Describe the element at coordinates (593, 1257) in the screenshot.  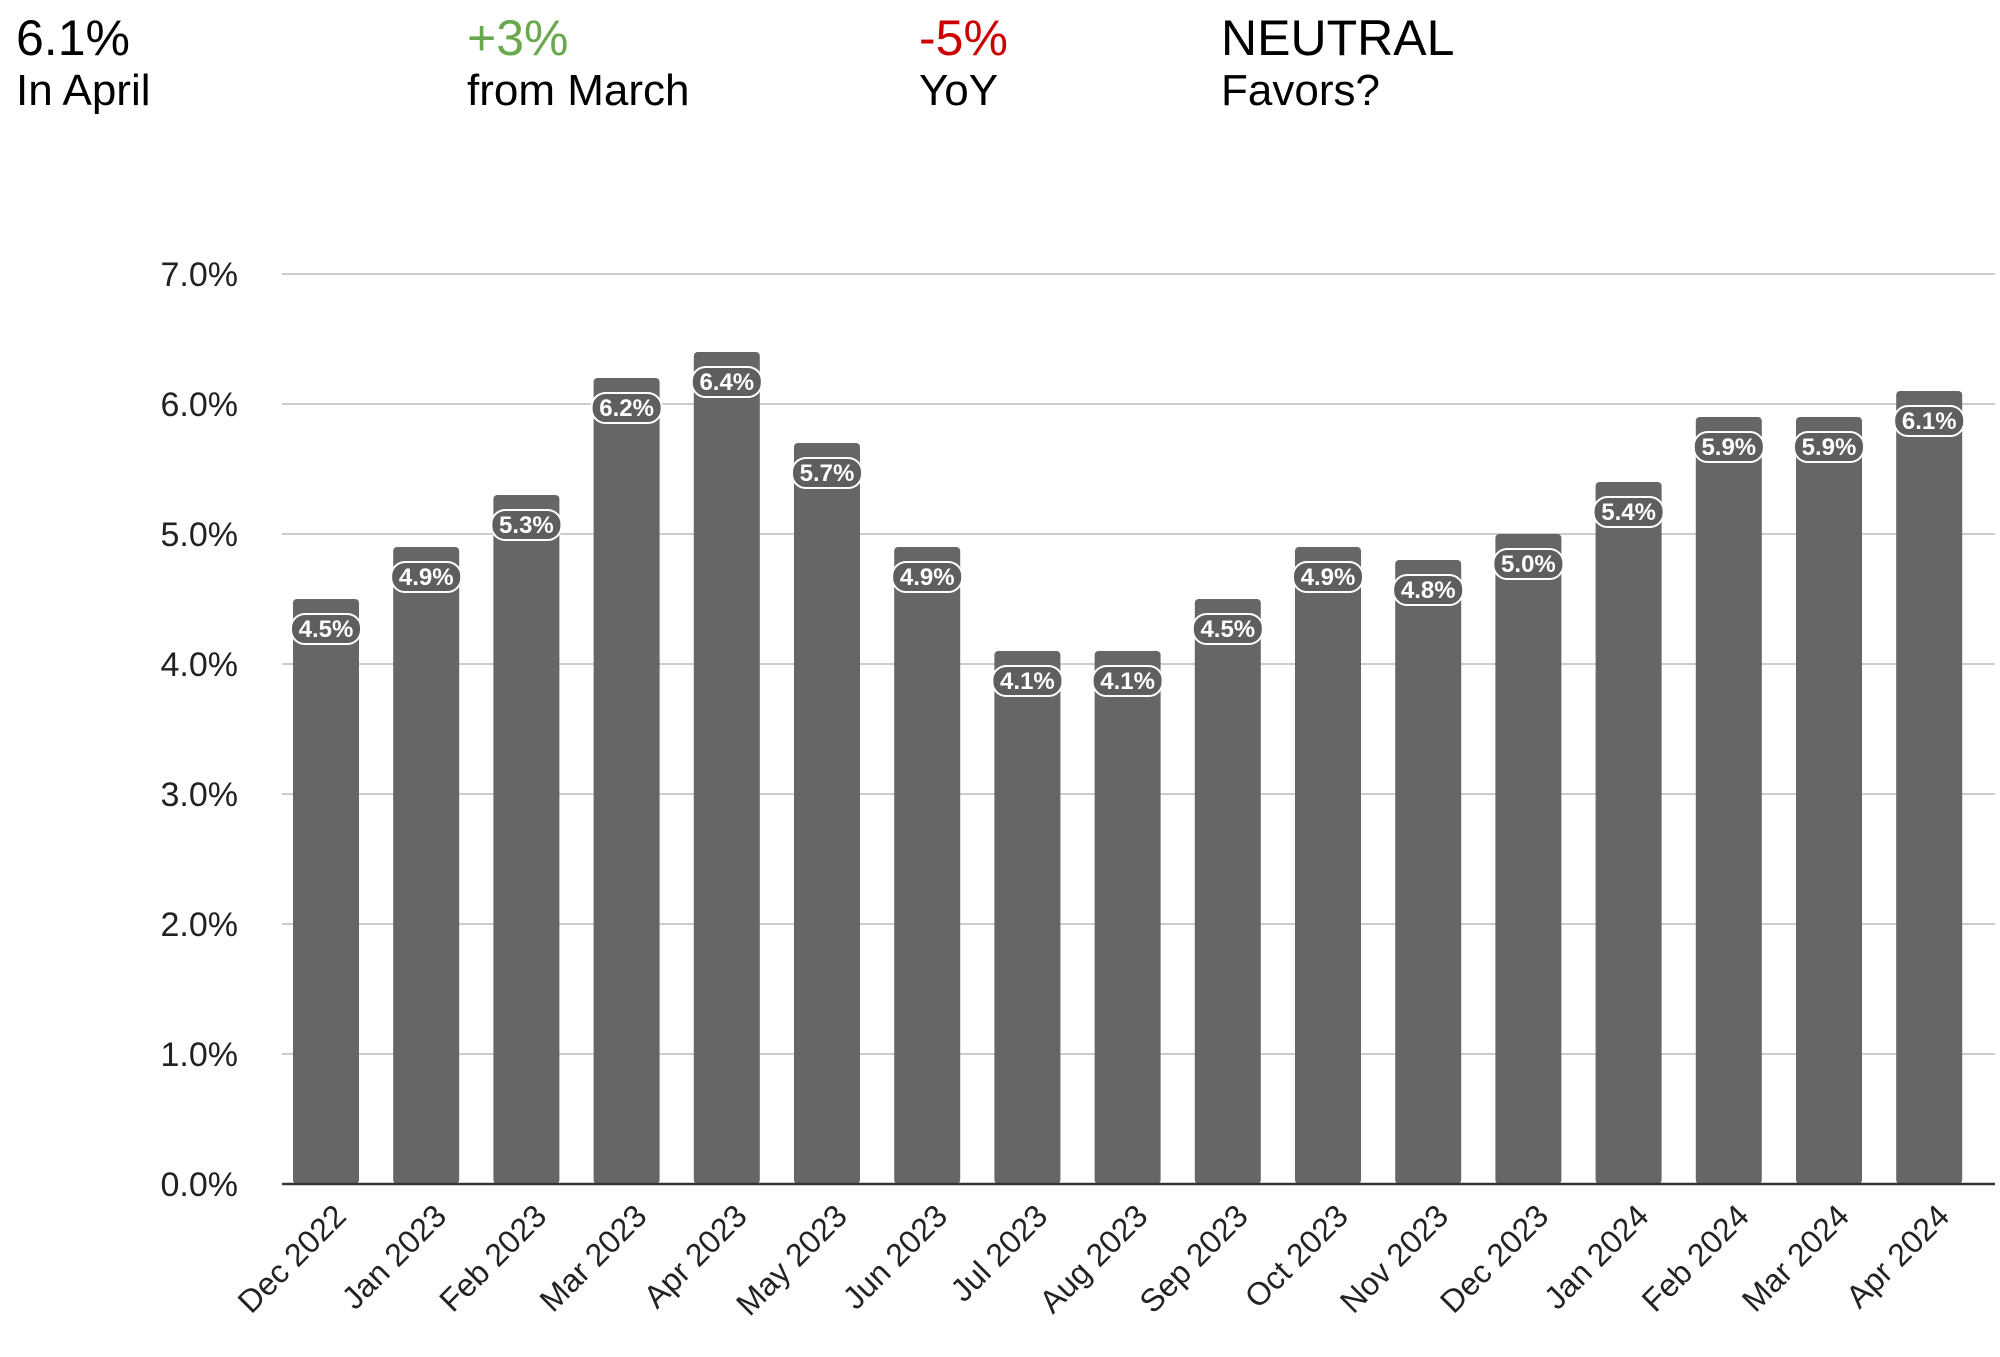
I see `x-tick-label: Mar 2023` at that location.